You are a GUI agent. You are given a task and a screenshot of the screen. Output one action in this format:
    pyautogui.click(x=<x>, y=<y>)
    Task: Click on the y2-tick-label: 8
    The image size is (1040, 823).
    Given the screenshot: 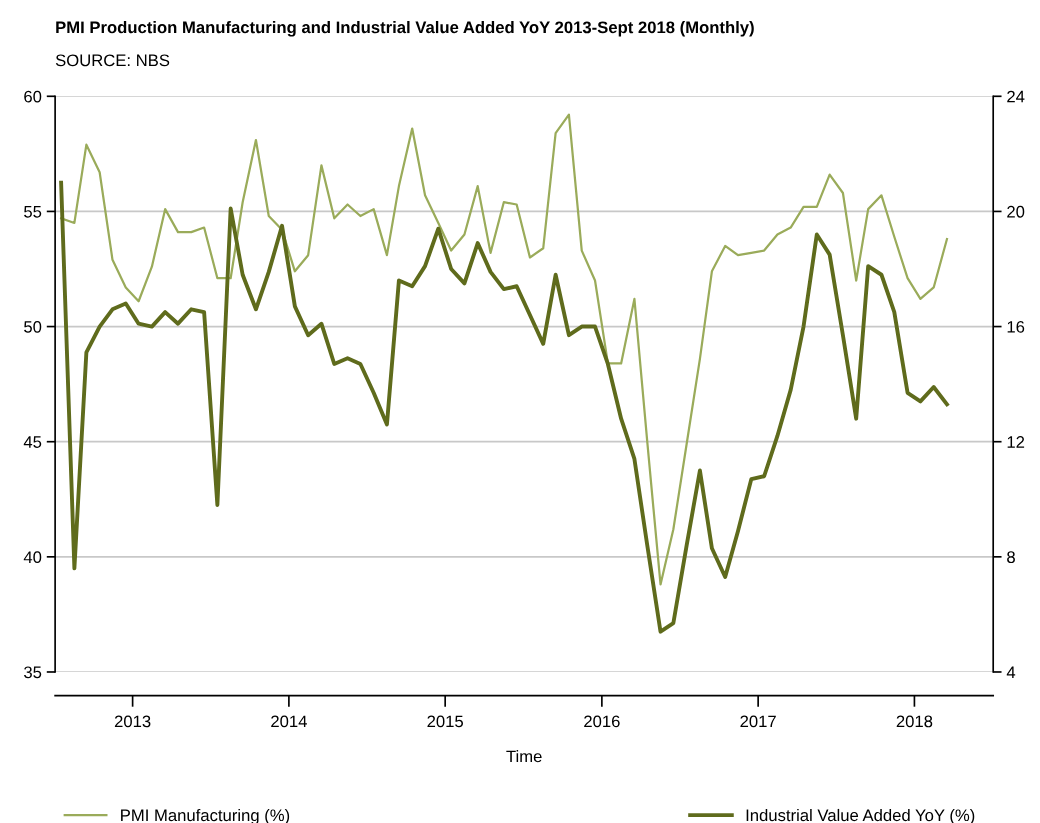 What is the action you would take?
    pyautogui.click(x=1011, y=557)
    